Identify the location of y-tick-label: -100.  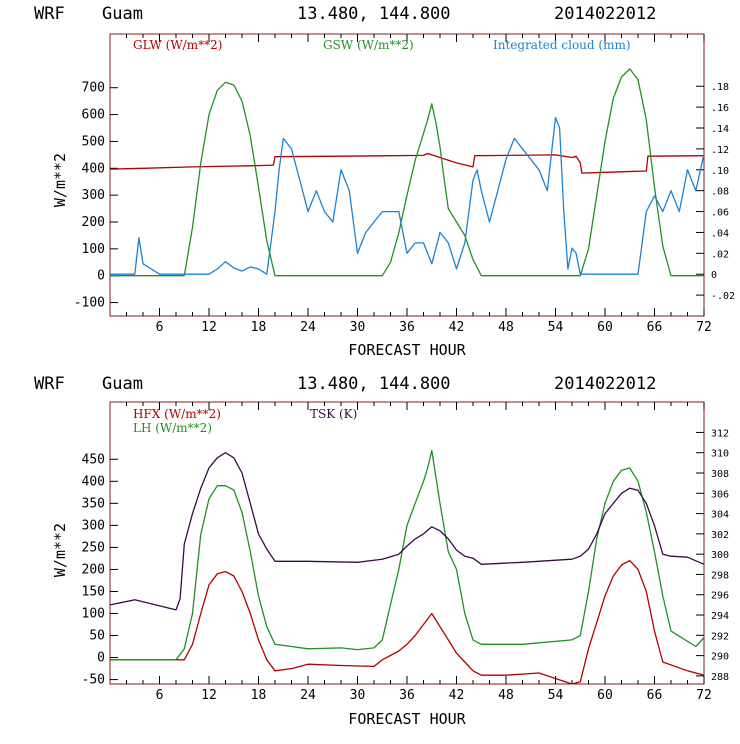
(89, 303).